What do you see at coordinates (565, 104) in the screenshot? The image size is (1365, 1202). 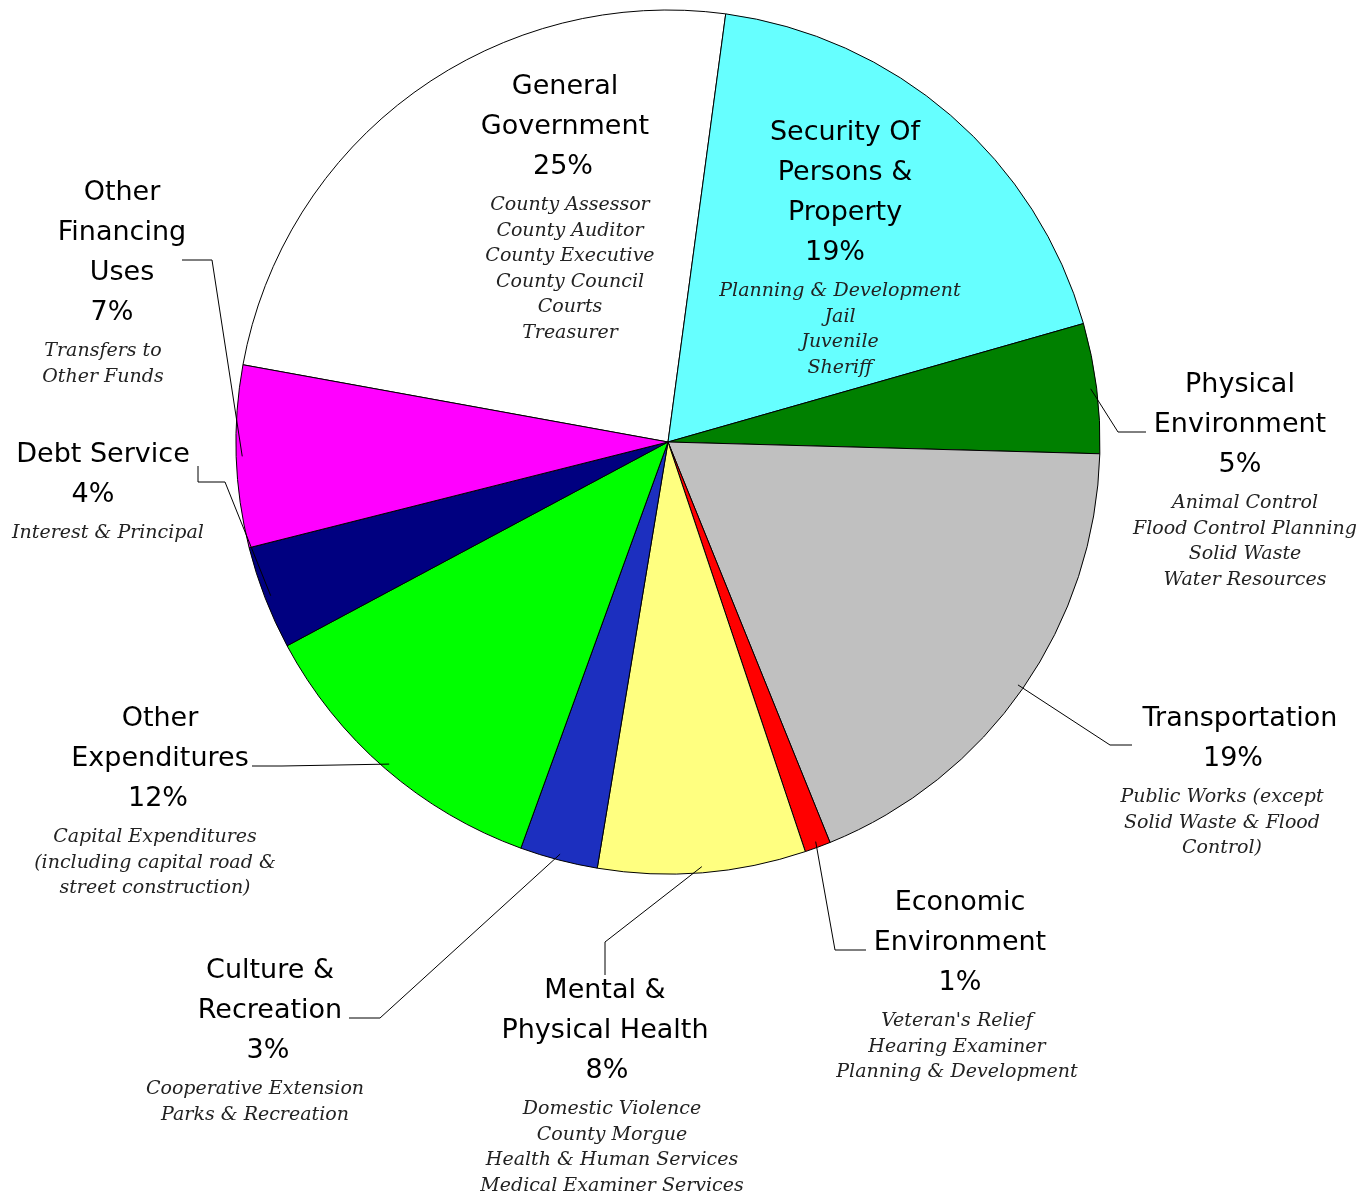 I see `slice-label: General Government` at bounding box center [565, 104].